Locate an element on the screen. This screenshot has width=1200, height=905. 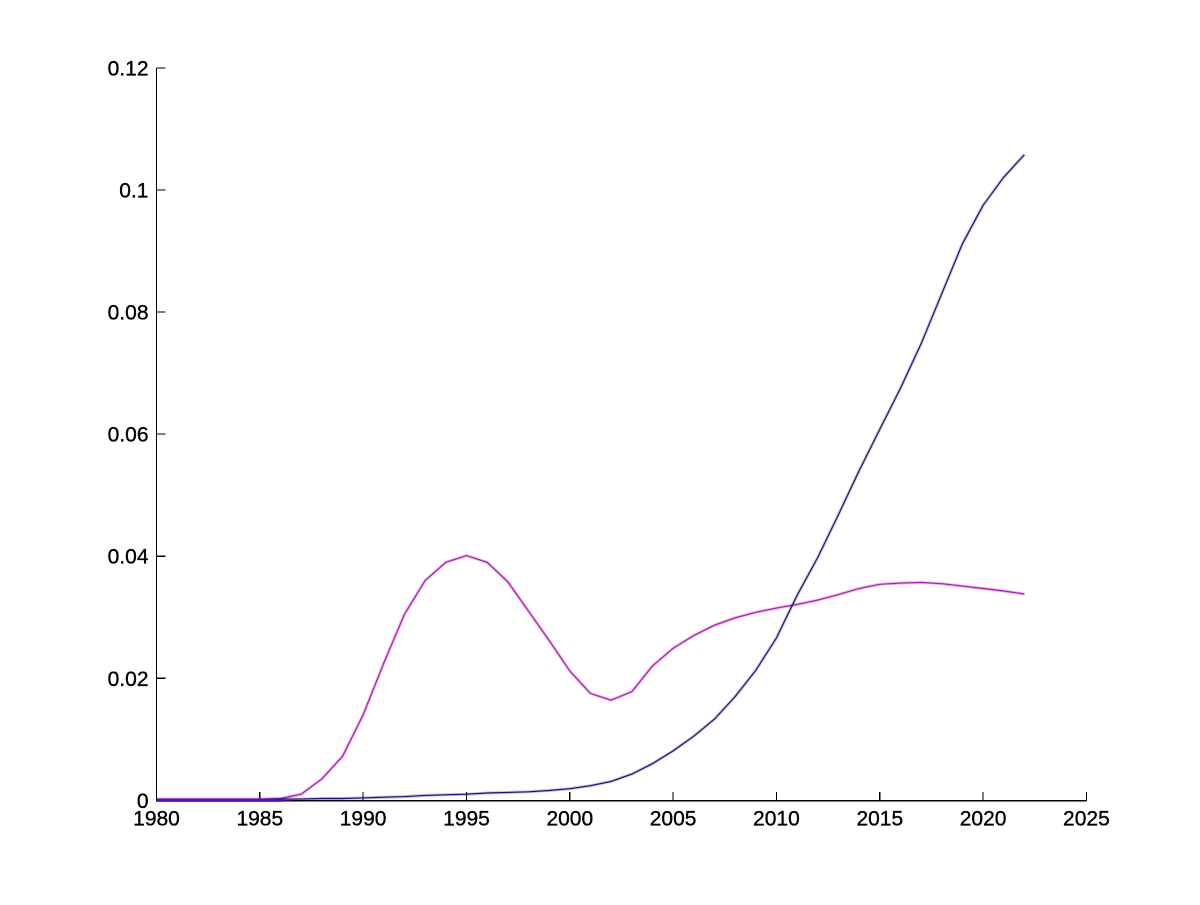
svg-text: 2000 is located at coordinates (569, 819).